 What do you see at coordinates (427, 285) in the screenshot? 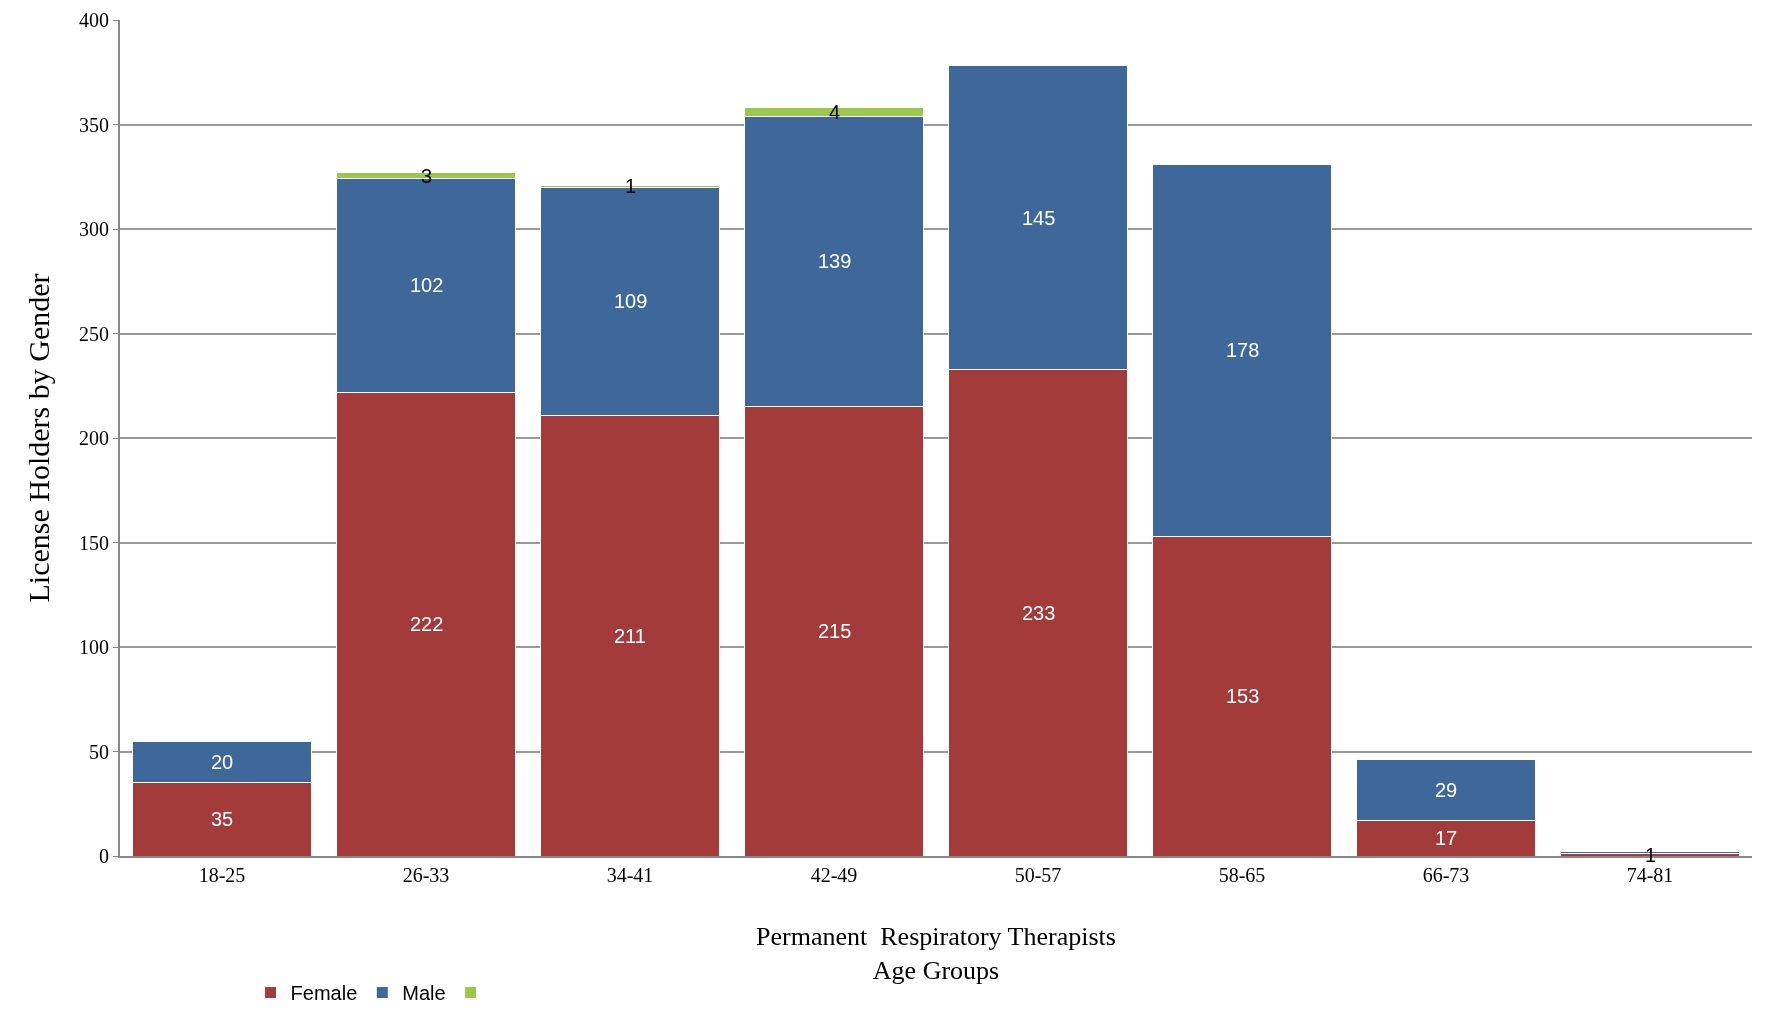
I see `data-label: 102` at bounding box center [427, 285].